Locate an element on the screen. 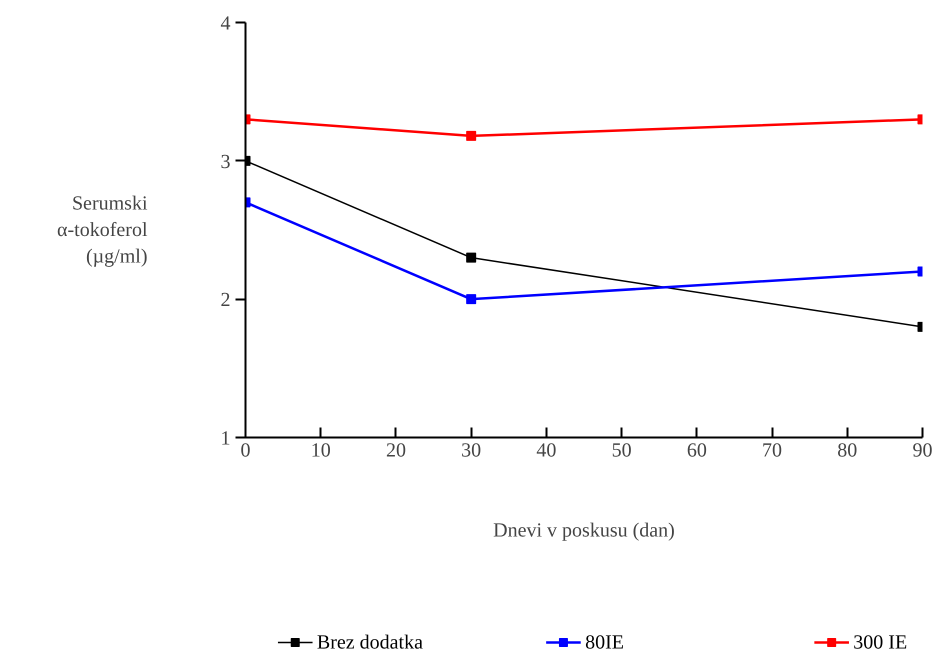 This screenshot has height=672, width=939. y-tick-label: 2 is located at coordinates (225, 300).